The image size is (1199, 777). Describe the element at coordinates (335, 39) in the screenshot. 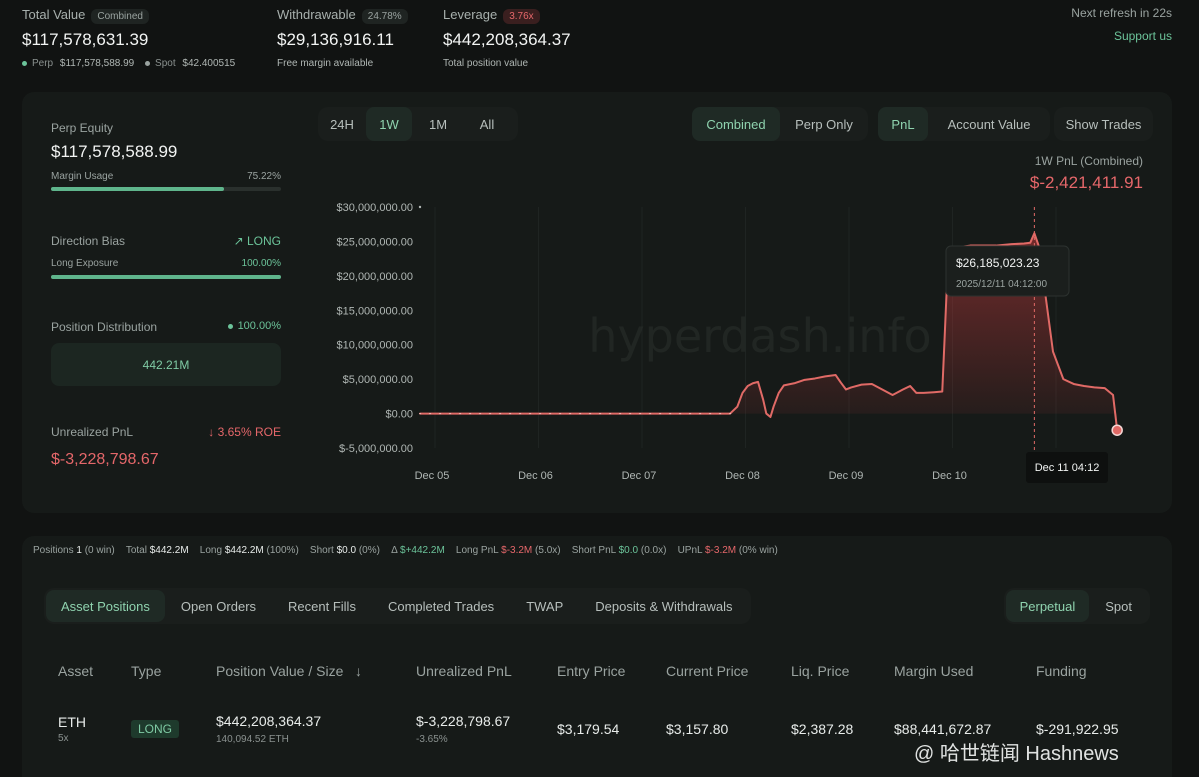

I see `withdrawable-value: $29,136,916.11` at that location.